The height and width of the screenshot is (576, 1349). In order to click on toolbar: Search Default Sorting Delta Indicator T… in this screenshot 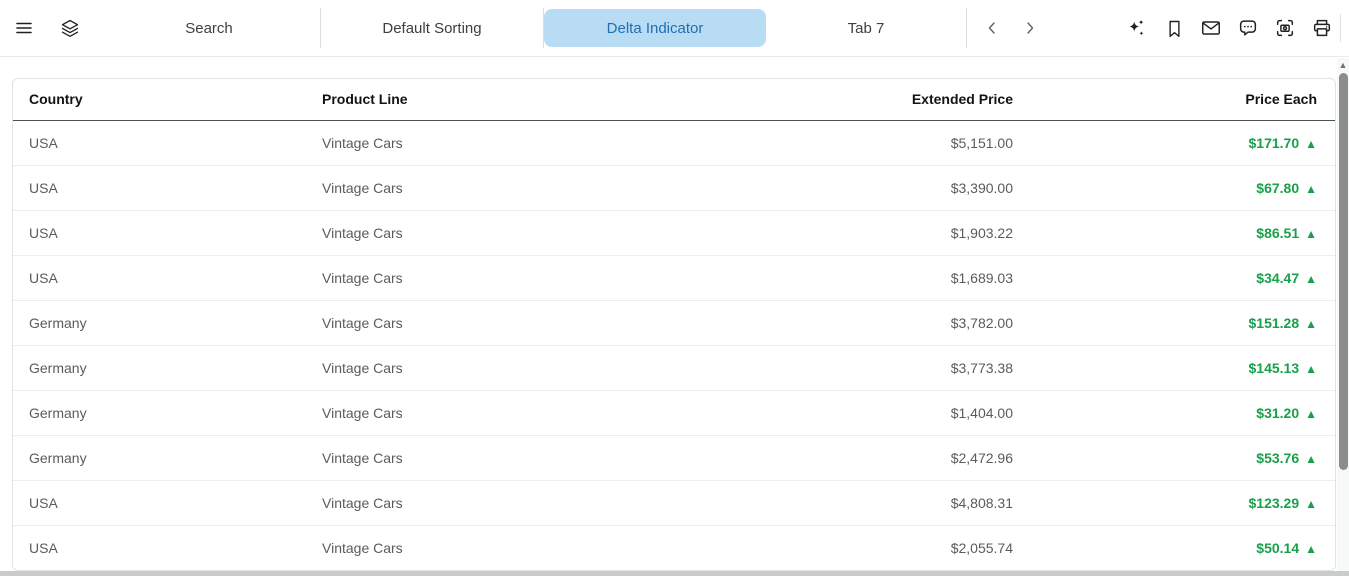, I will do `click(674, 28)`.